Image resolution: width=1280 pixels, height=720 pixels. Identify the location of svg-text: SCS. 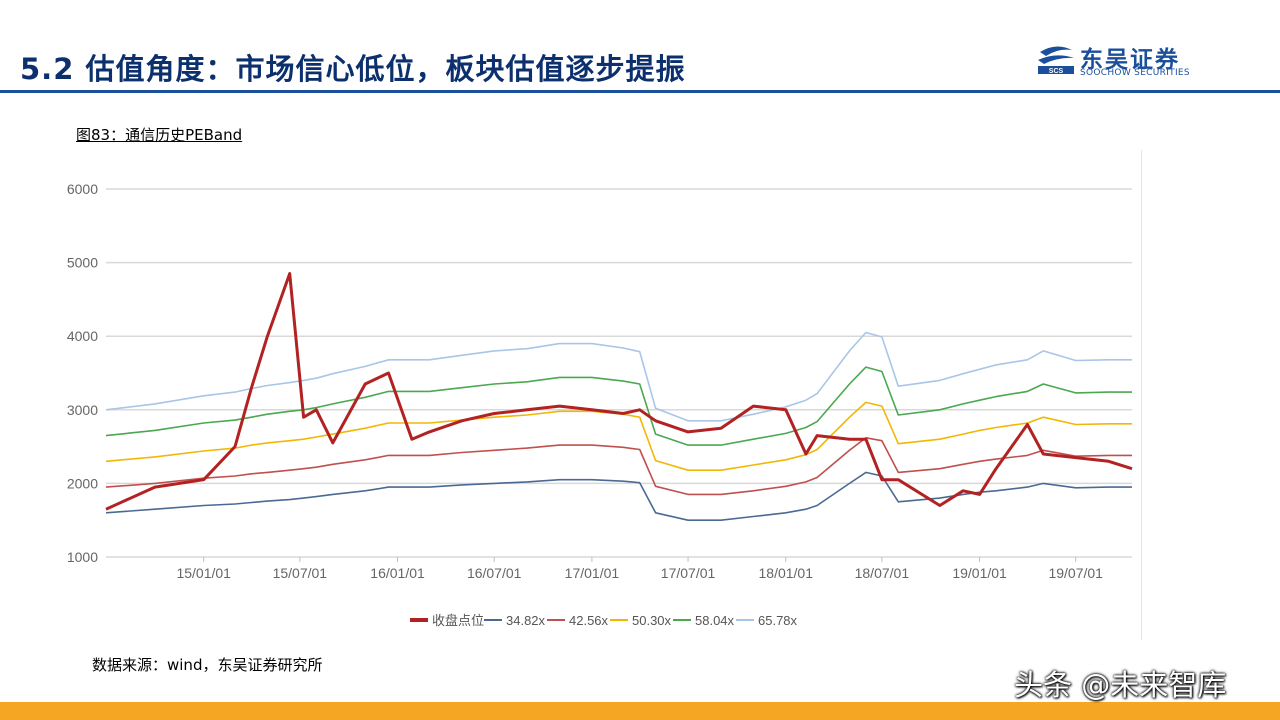
(1056, 71).